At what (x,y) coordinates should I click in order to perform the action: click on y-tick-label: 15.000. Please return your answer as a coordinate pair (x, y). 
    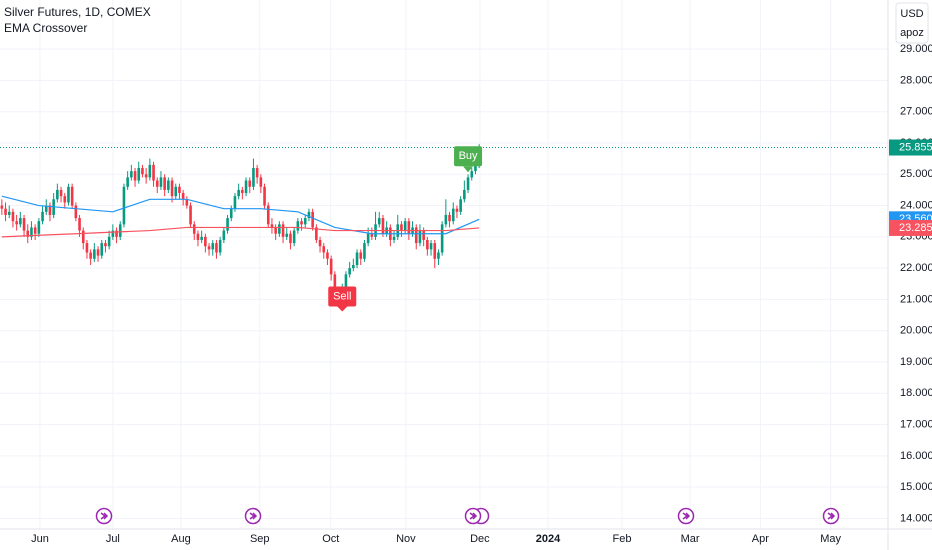
    Looking at the image, I should click on (916, 487).